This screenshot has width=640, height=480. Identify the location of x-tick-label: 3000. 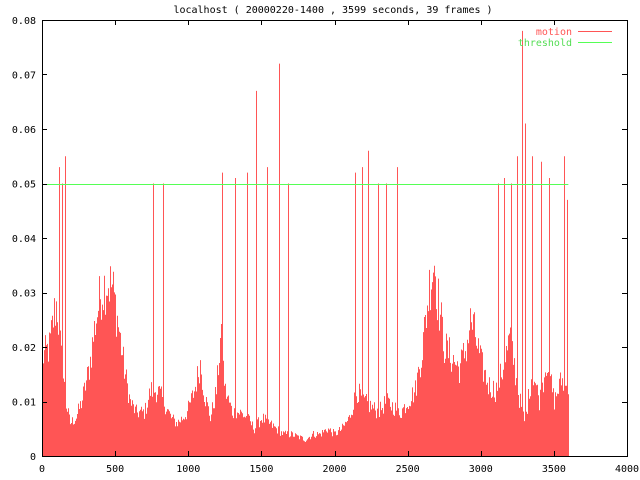
(481, 469).